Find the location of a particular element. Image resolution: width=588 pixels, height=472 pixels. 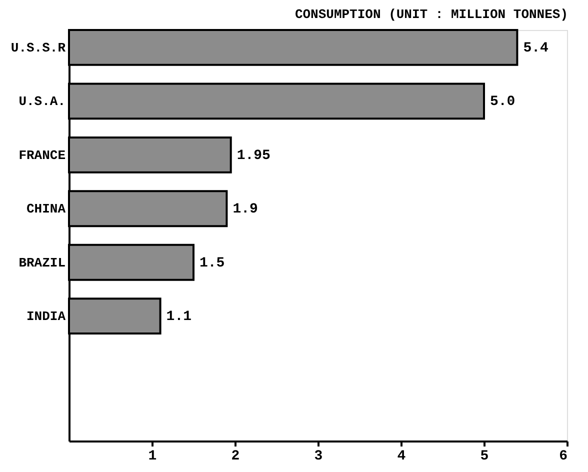

x-tick-label: 6 is located at coordinates (563, 456).